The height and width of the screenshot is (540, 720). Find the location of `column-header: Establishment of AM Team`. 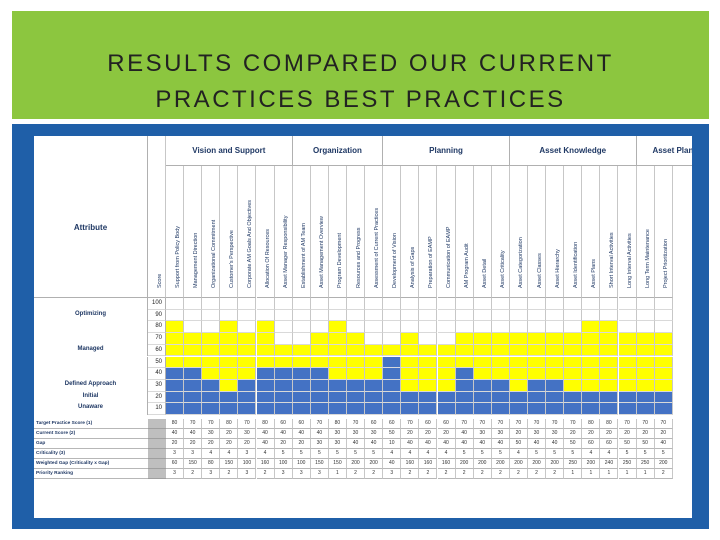

column-header: Establishment of AM Team is located at coordinates (301, 232).